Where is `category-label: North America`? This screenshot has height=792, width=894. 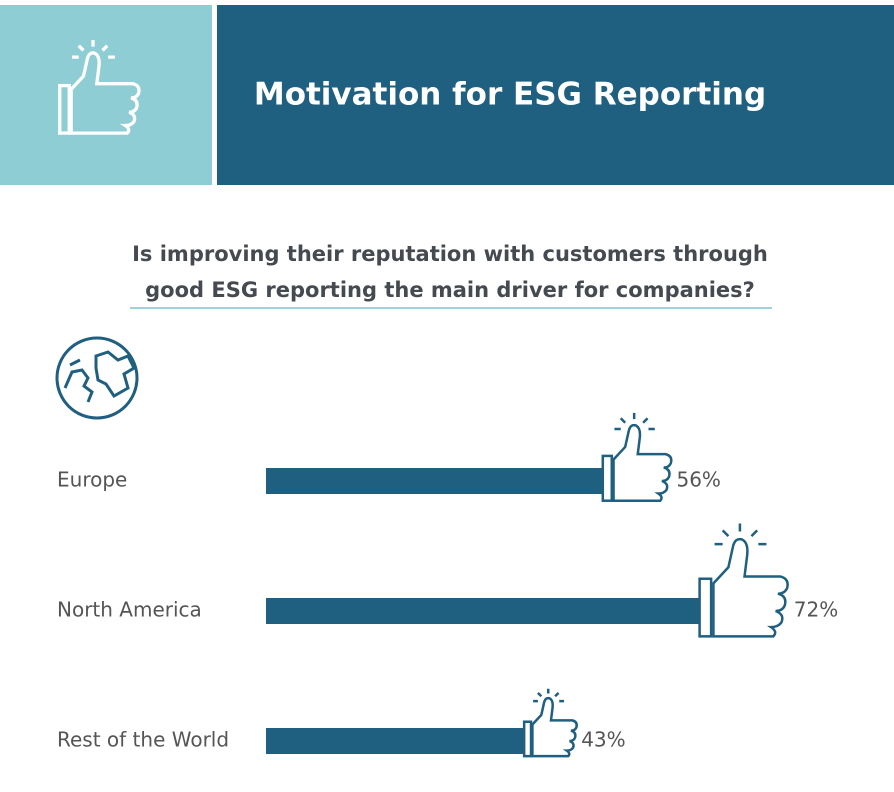
category-label: North America is located at coordinates (129, 610).